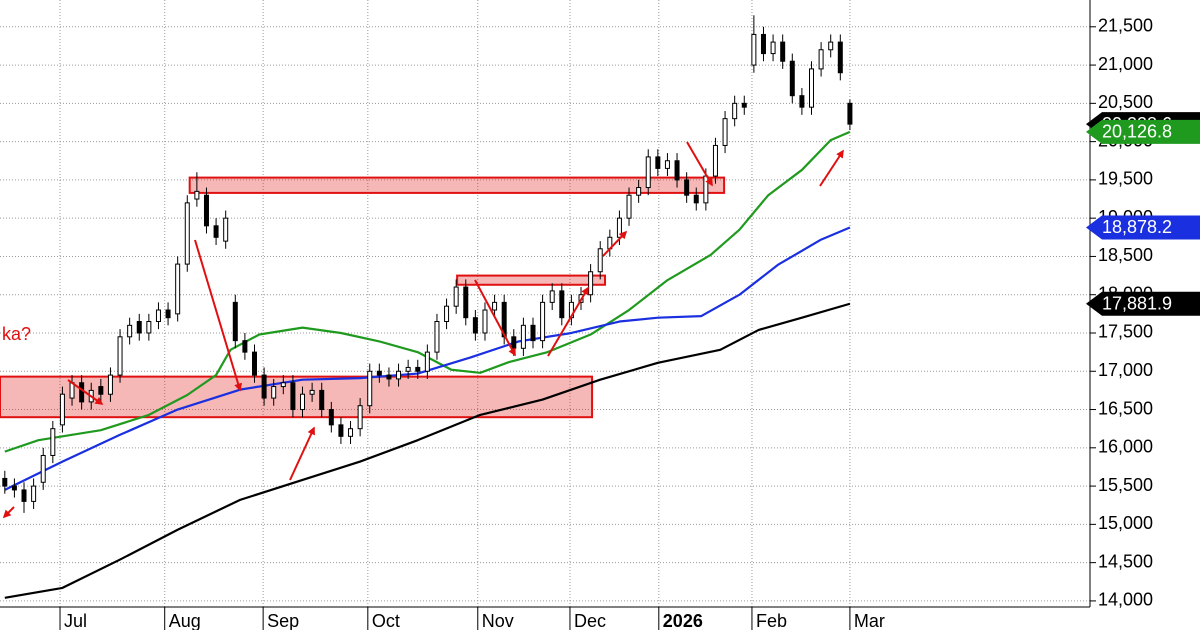  Describe the element at coordinates (386, 620) in the screenshot. I see `x-tick-label: Oct` at that location.